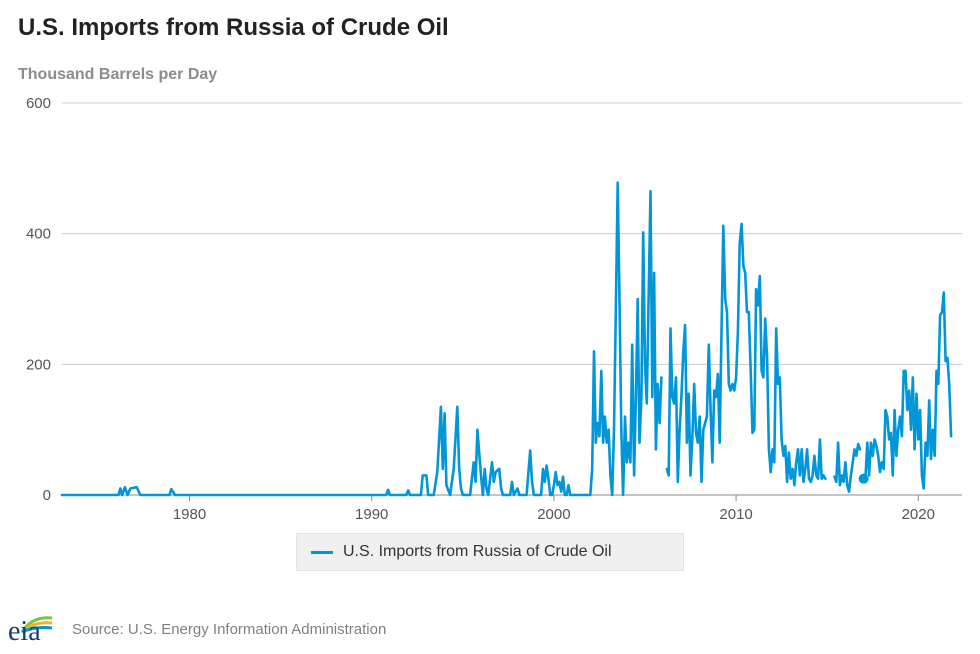 The image size is (980, 654). I want to click on chart-title: U.S. Imports from Russia of Crude Oil, so click(233, 27).